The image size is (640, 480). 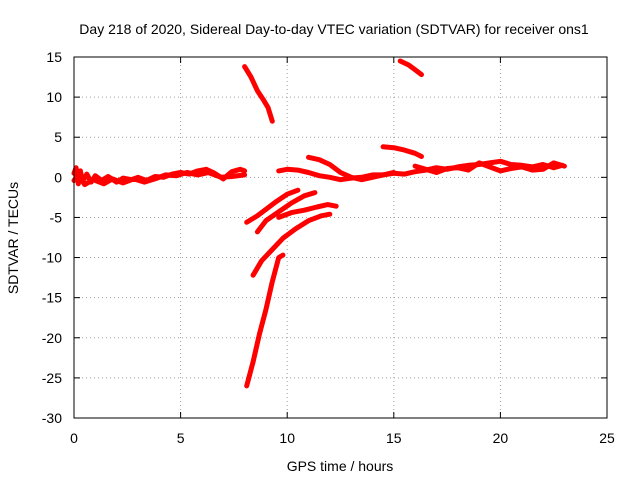 I want to click on y-tick-label: 0, so click(x=58, y=177).